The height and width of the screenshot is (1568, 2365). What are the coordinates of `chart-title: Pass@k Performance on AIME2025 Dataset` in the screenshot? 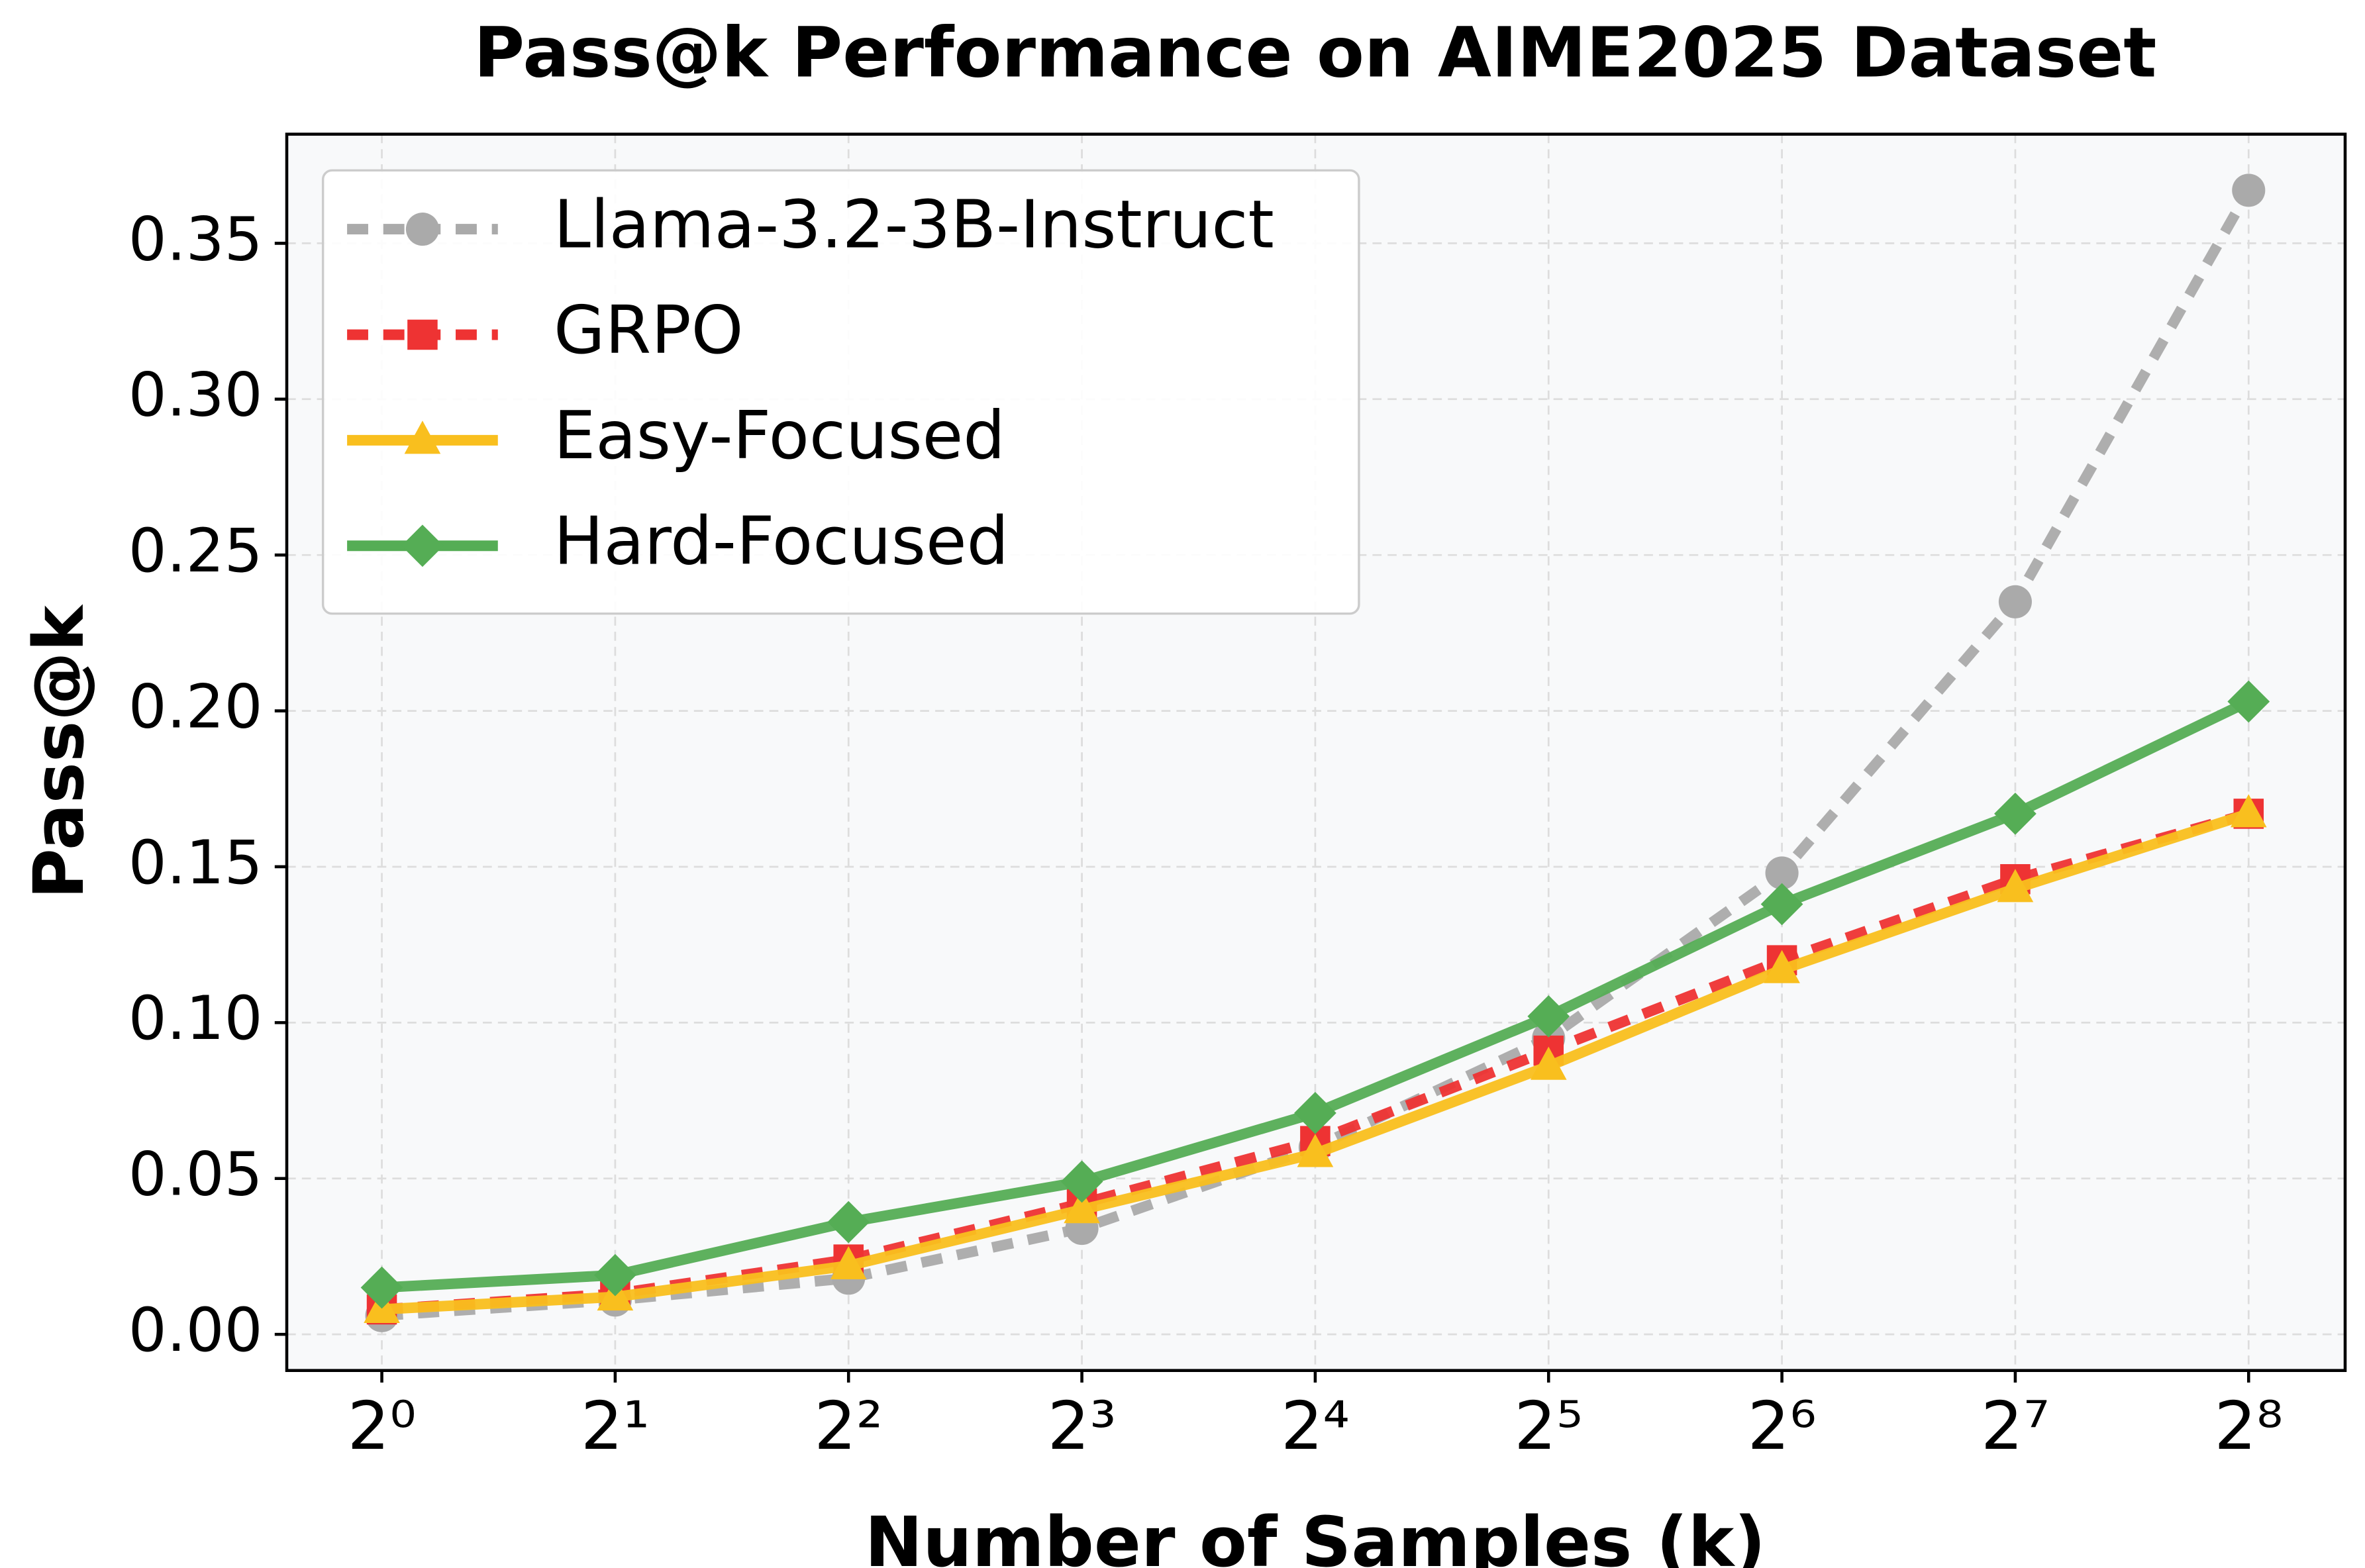 It's located at (1315, 52).